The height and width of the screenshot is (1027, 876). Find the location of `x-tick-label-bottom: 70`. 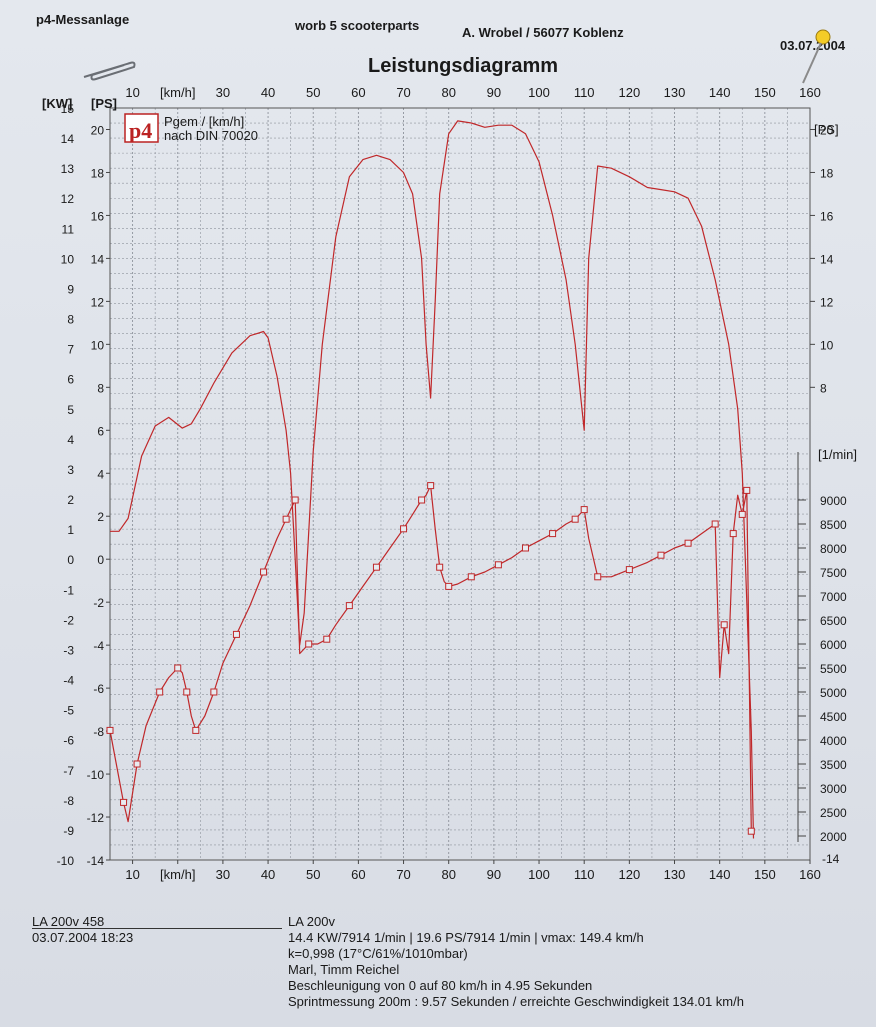

x-tick-label-bottom: 70 is located at coordinates (403, 874).